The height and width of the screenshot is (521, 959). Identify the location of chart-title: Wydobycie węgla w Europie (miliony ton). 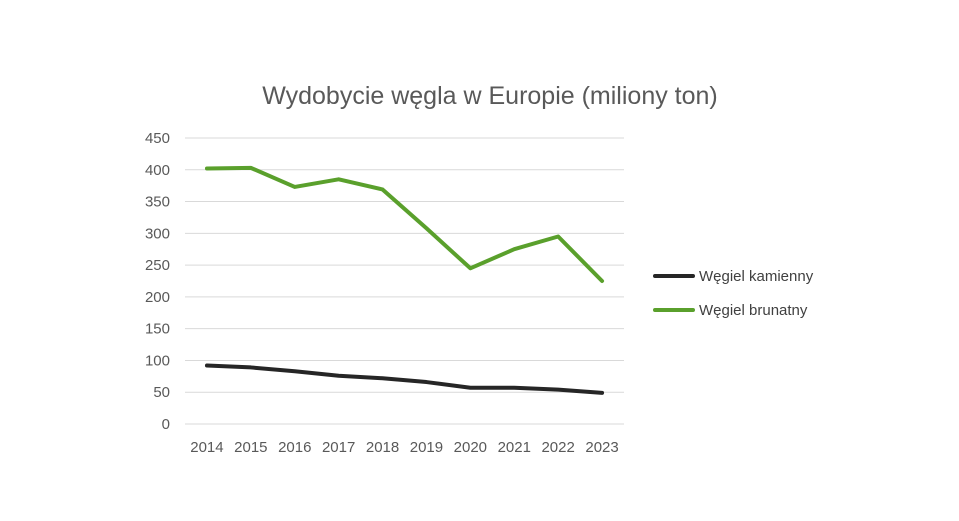
(490, 96).